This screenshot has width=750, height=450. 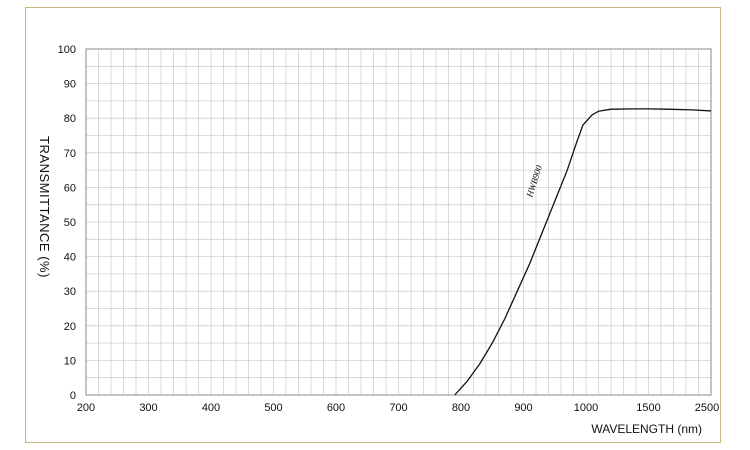 I want to click on x-tick-label: 600, so click(x=336, y=408).